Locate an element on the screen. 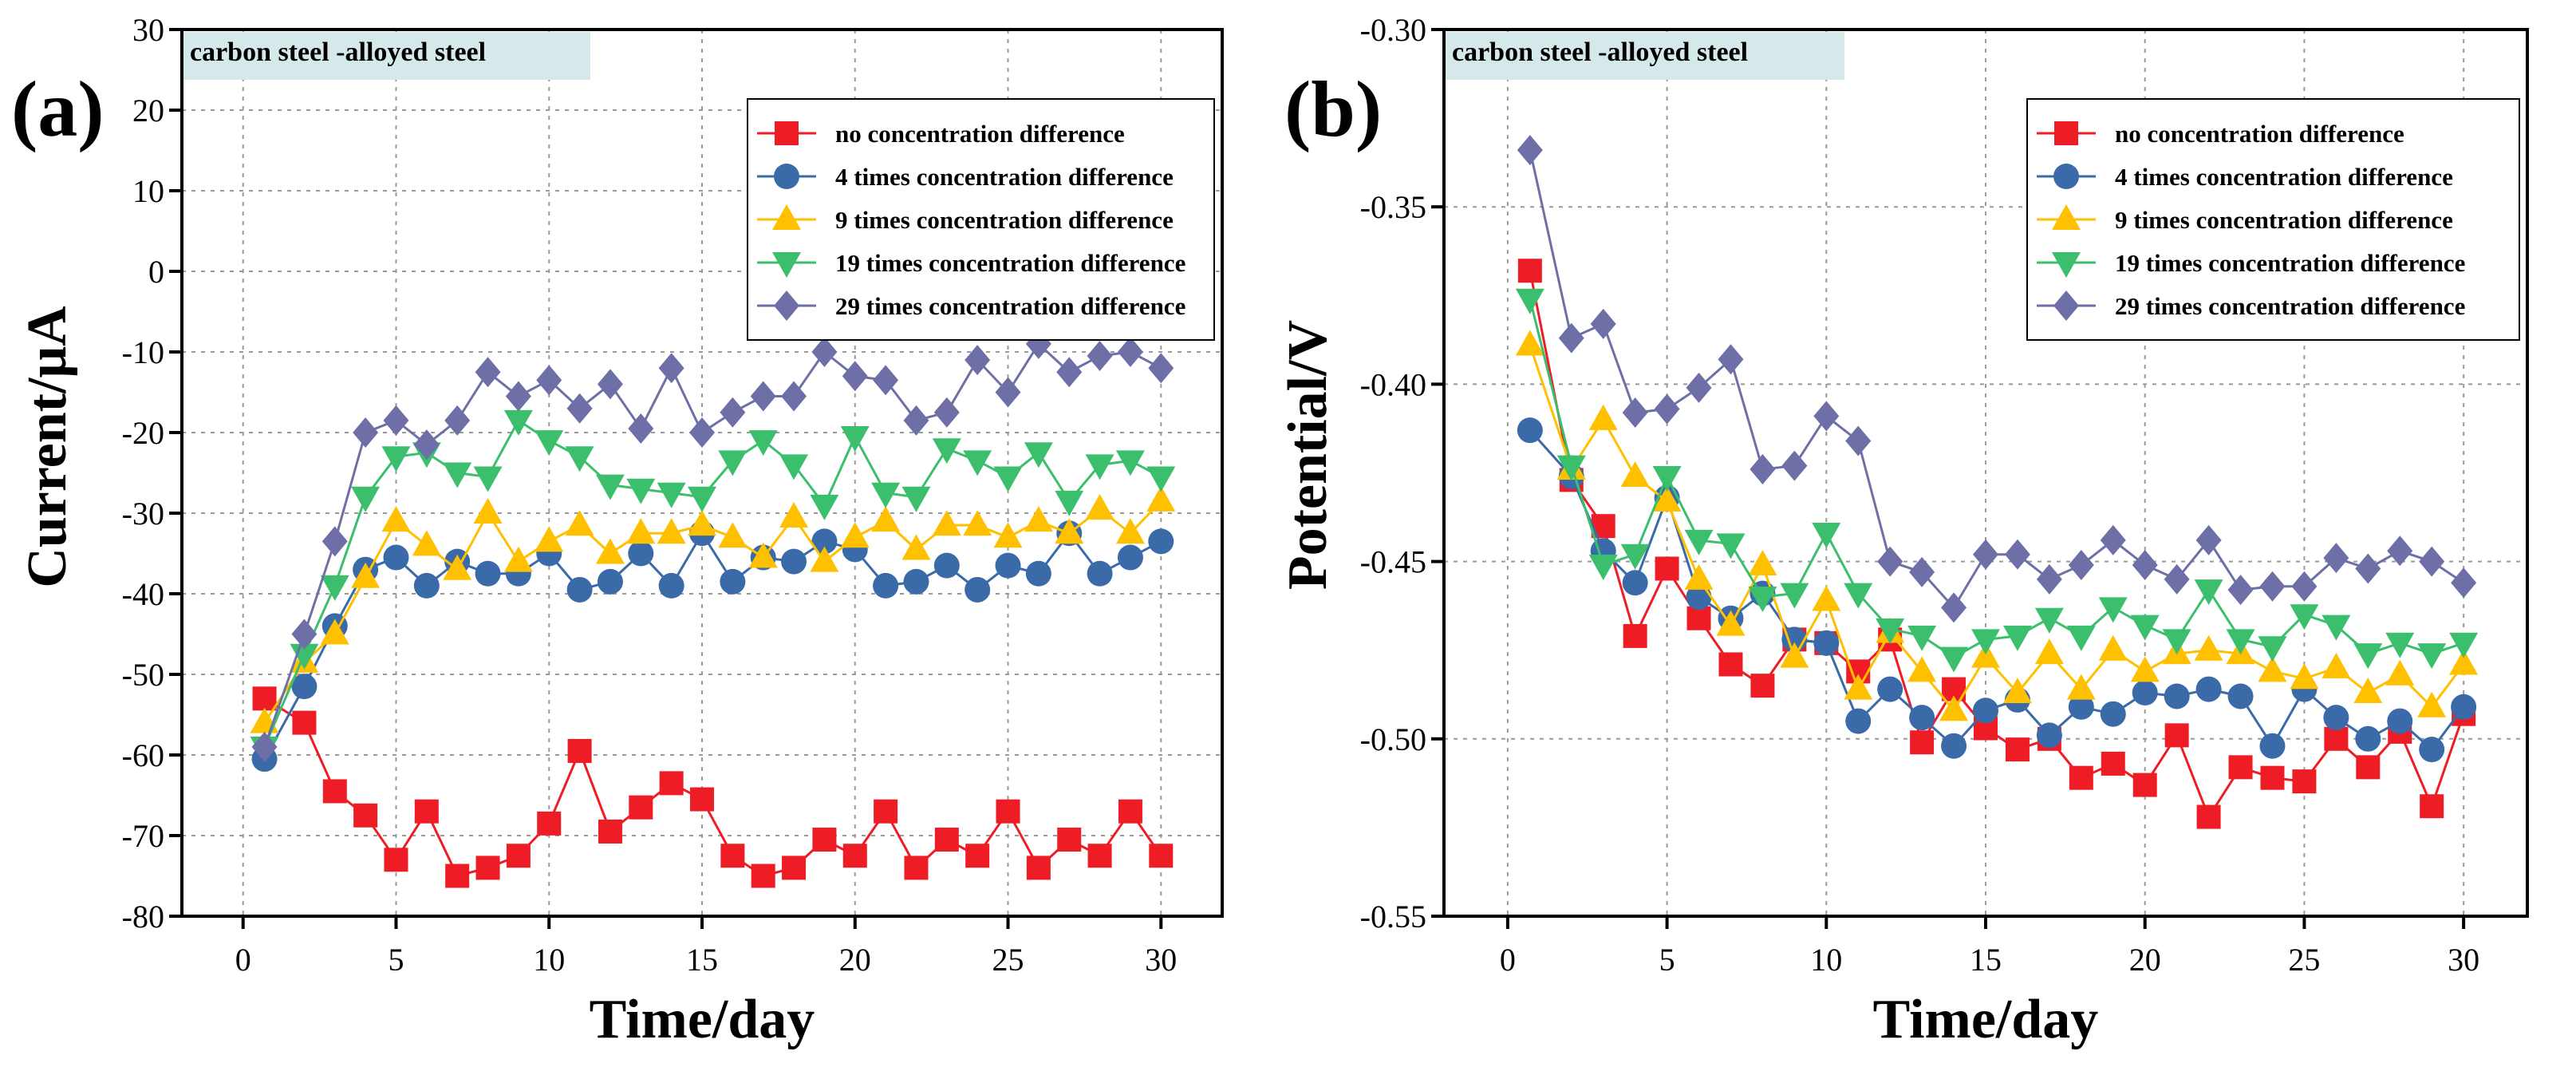 The height and width of the screenshot is (1075, 2576). annotation-box is located at coordinates (387, 56).